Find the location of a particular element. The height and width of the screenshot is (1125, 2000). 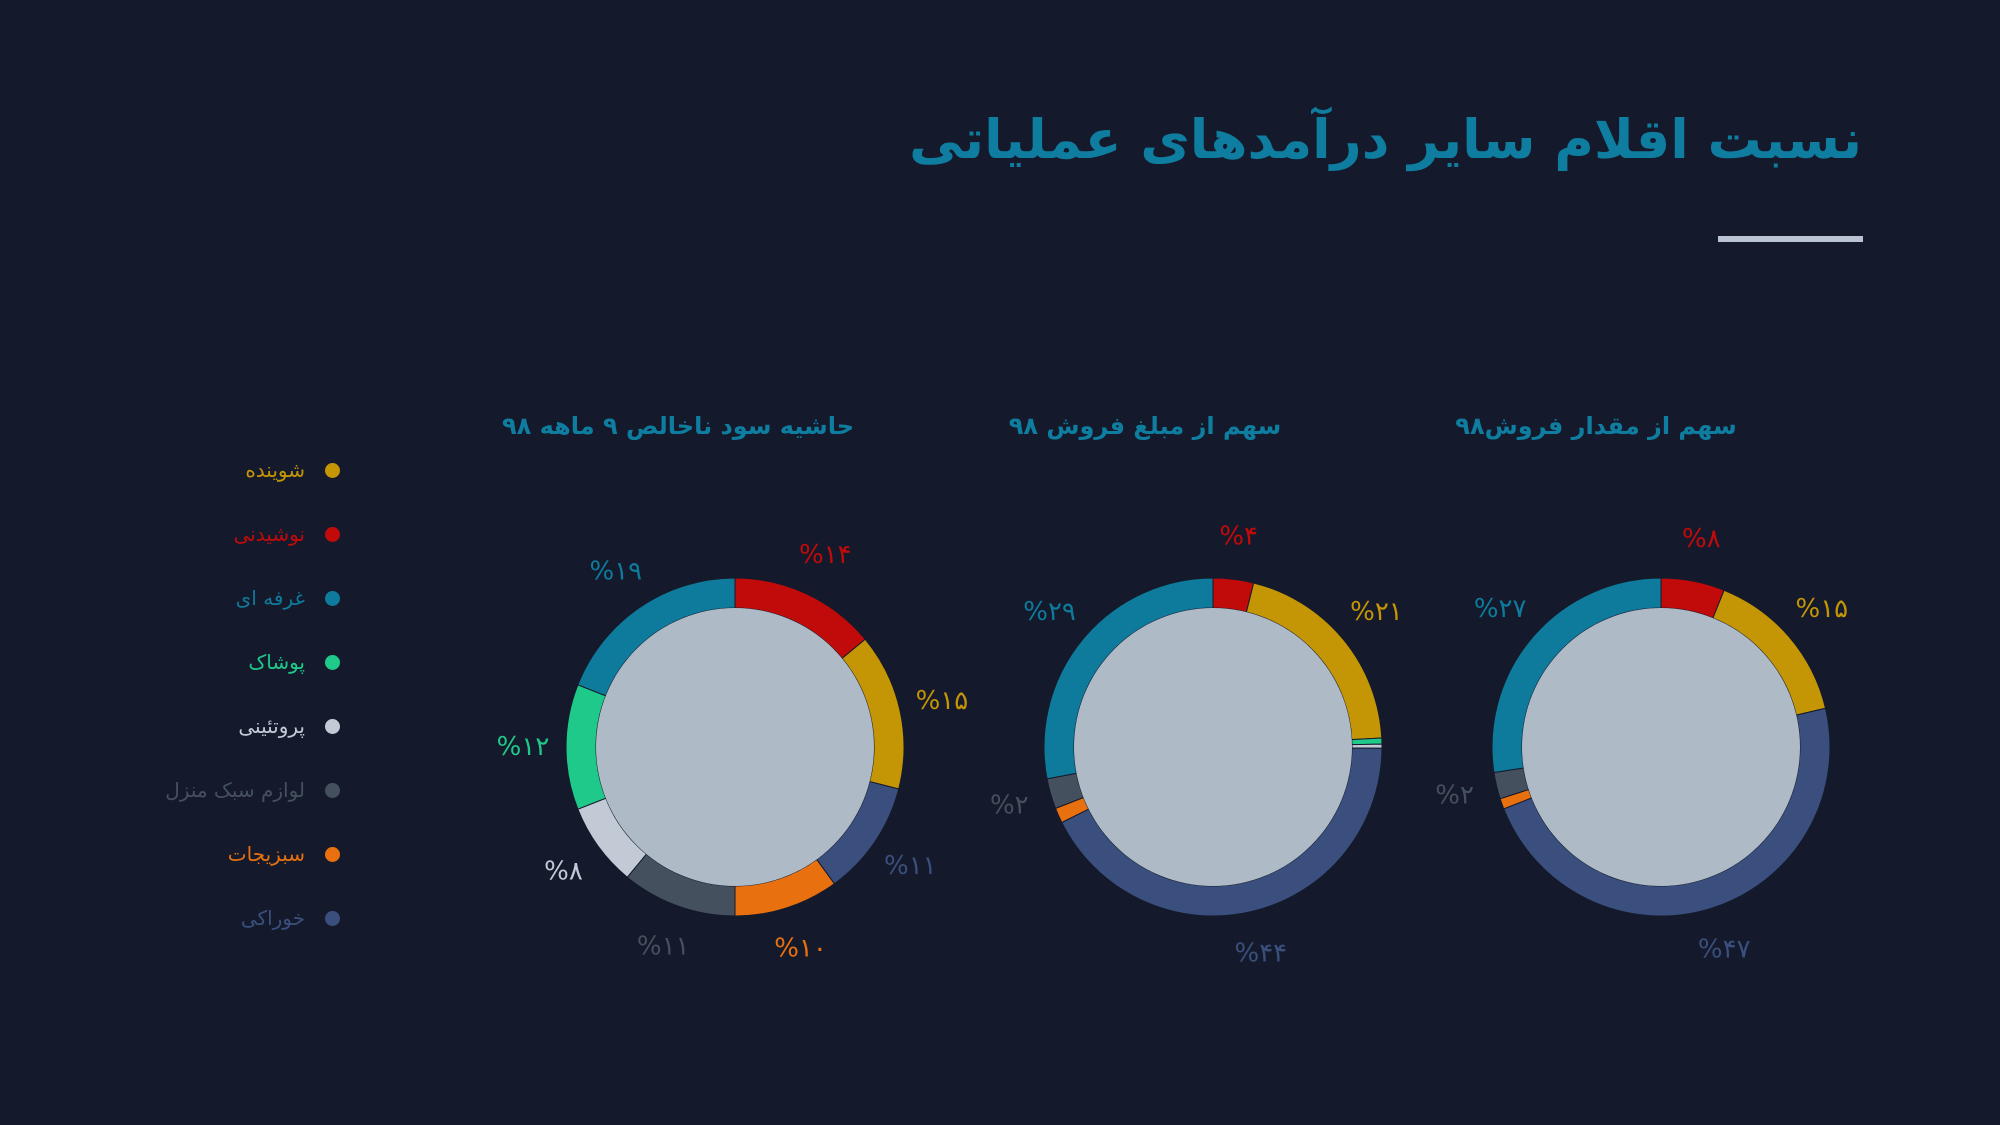

page-title: نسبت اقلام سایر درآمدهای عملیاتی is located at coordinates (1385, 139).